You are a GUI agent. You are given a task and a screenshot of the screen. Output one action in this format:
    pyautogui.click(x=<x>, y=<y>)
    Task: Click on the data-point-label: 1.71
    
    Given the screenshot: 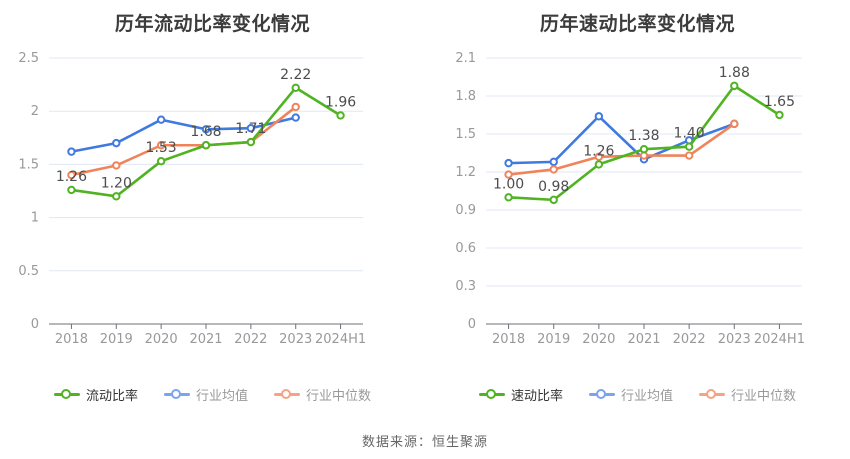 What is the action you would take?
    pyautogui.click(x=250, y=129)
    